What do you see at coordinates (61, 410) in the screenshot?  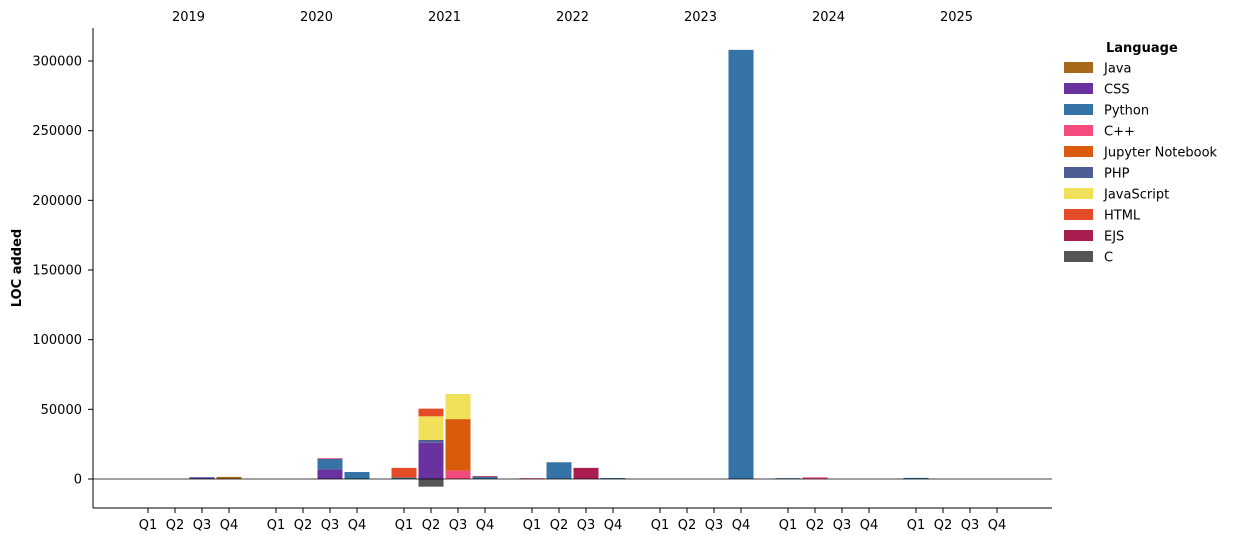 I see `y-tick-label: 50000` at bounding box center [61, 410].